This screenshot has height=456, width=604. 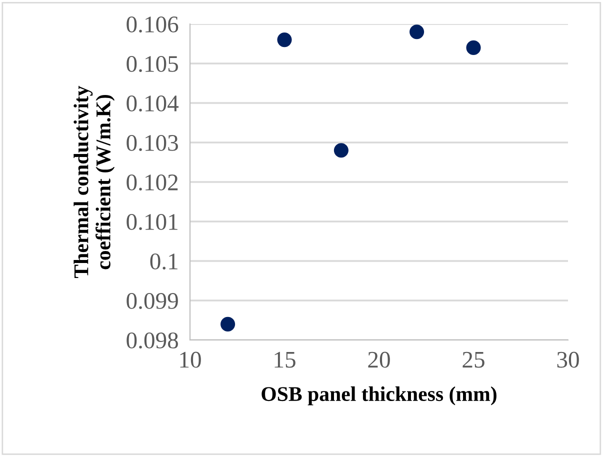 What do you see at coordinates (94, 182) in the screenshot?
I see `y-axis-title: Thermal conductivity coefficient (W/m.K)` at bounding box center [94, 182].